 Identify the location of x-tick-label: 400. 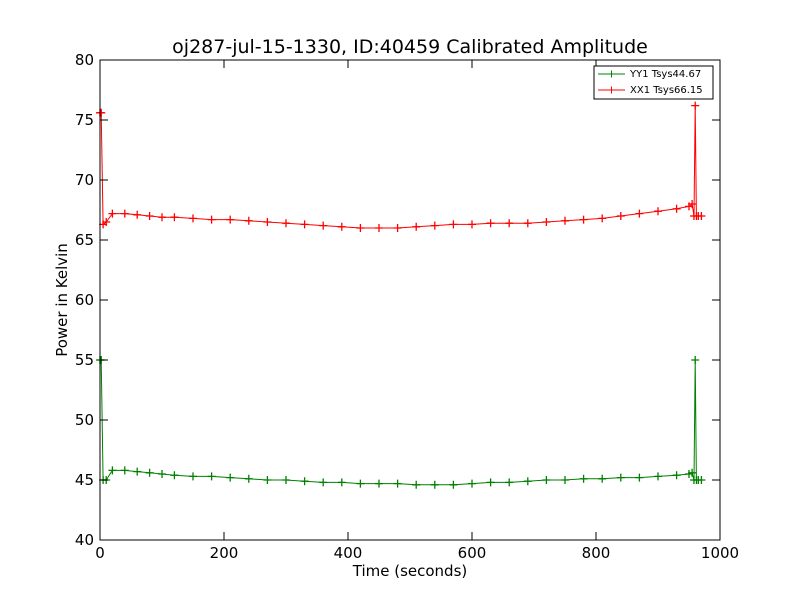
(348, 553).